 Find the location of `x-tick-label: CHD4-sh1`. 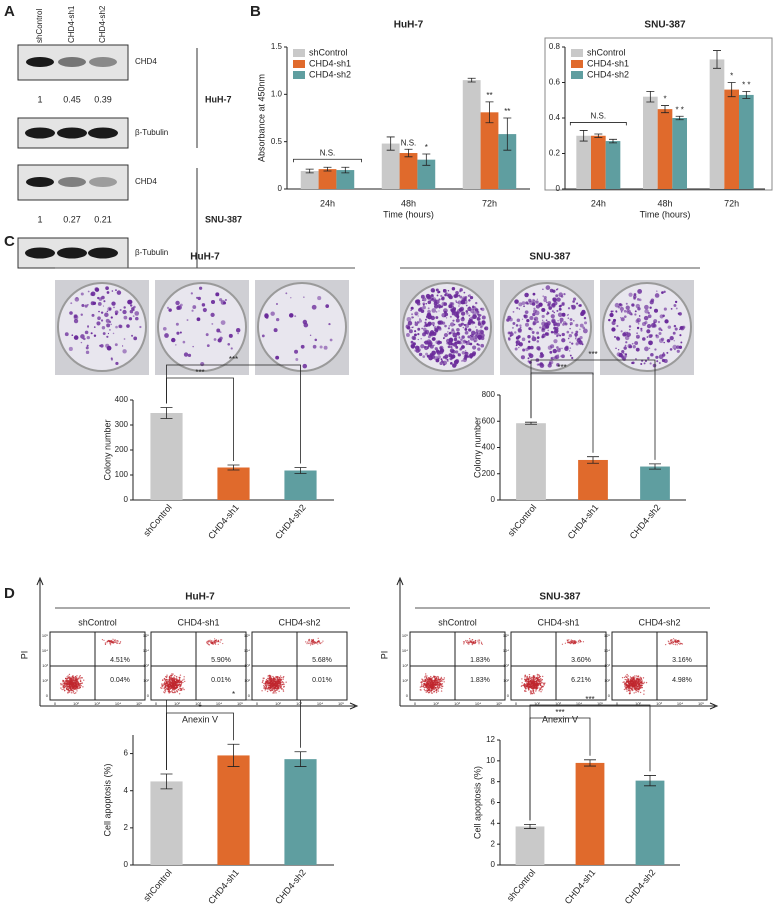

x-tick-label: CHD4-sh1 is located at coordinates (223, 886).